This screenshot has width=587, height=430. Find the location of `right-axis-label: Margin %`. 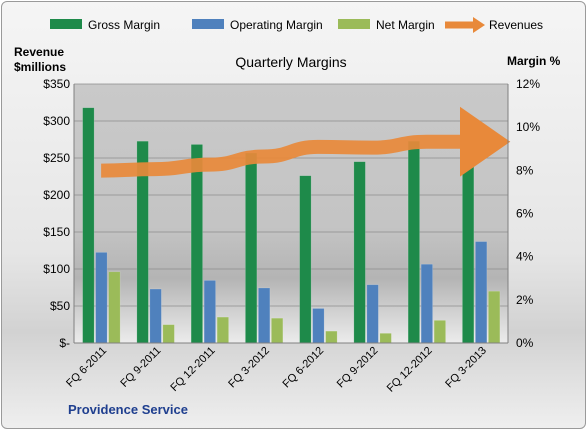

right-axis-label: Margin % is located at coordinates (534, 61).